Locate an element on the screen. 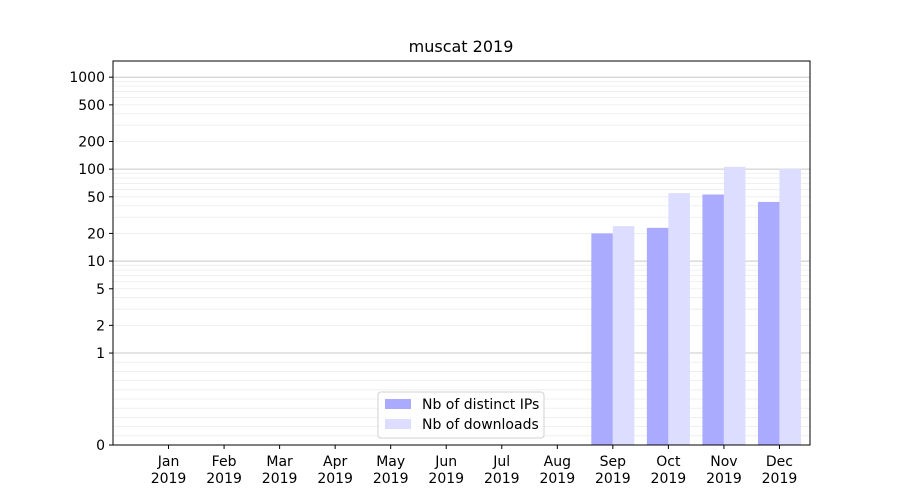  x-tick-label-month: Mar is located at coordinates (279, 462).